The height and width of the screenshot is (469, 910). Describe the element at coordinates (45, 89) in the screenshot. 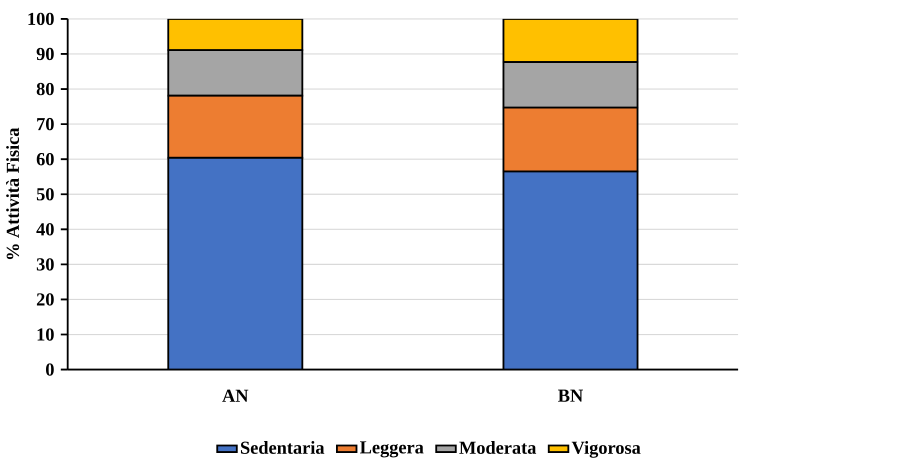

I see `y-tick-label: 80` at that location.